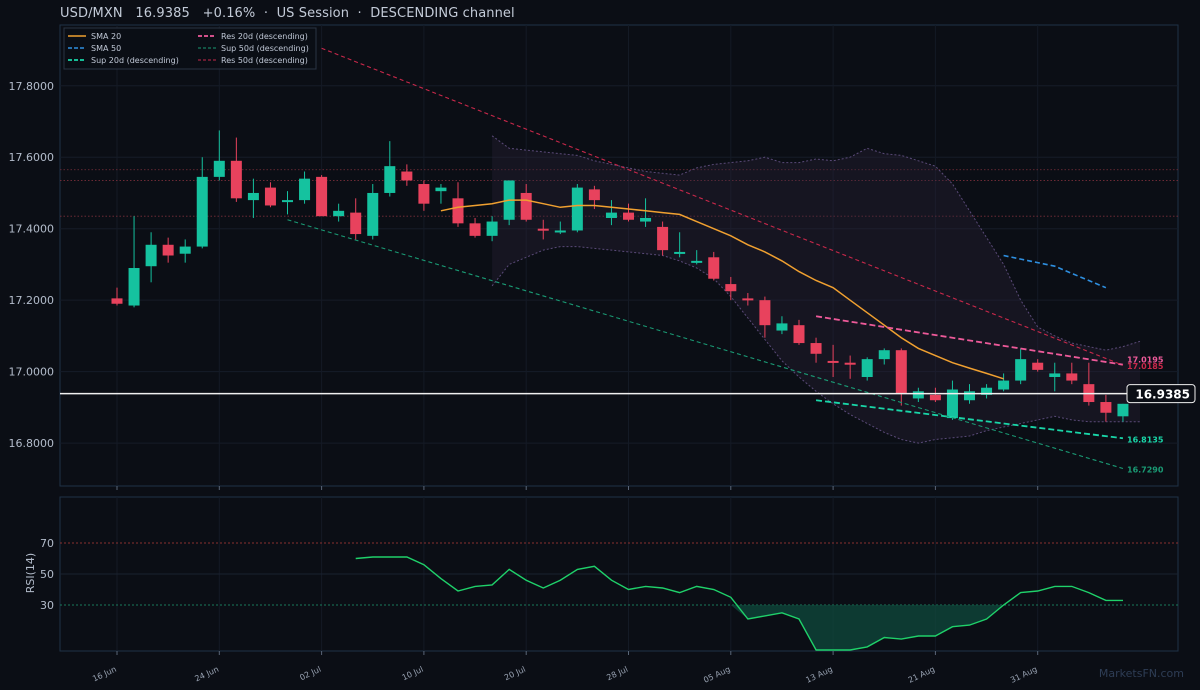 This screenshot has height=690, width=1200. I want to click on legend-label-sma20: SMA 20, so click(106, 36).